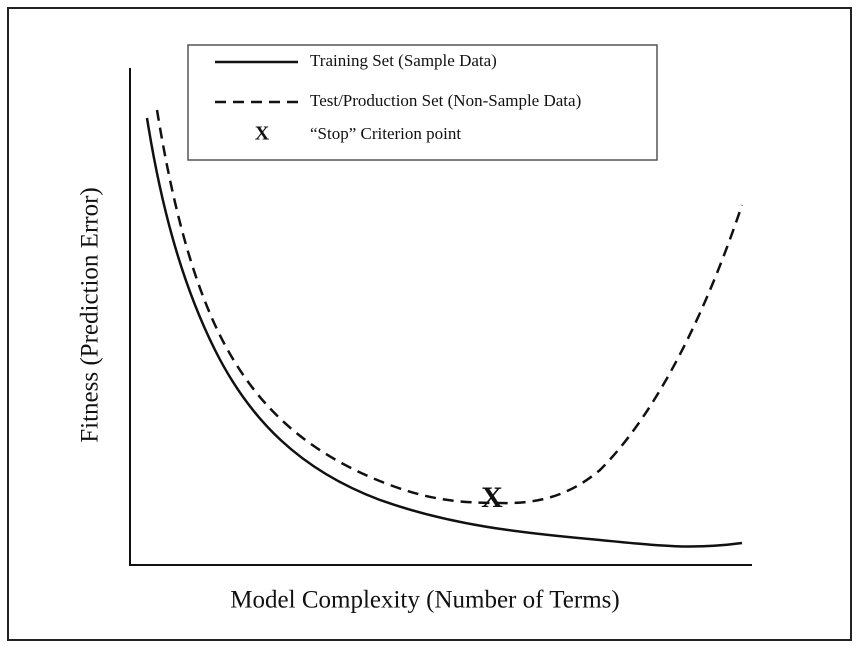 This screenshot has width=859, height=648. What do you see at coordinates (262, 134) in the screenshot?
I see `legend-symbol: X` at bounding box center [262, 134].